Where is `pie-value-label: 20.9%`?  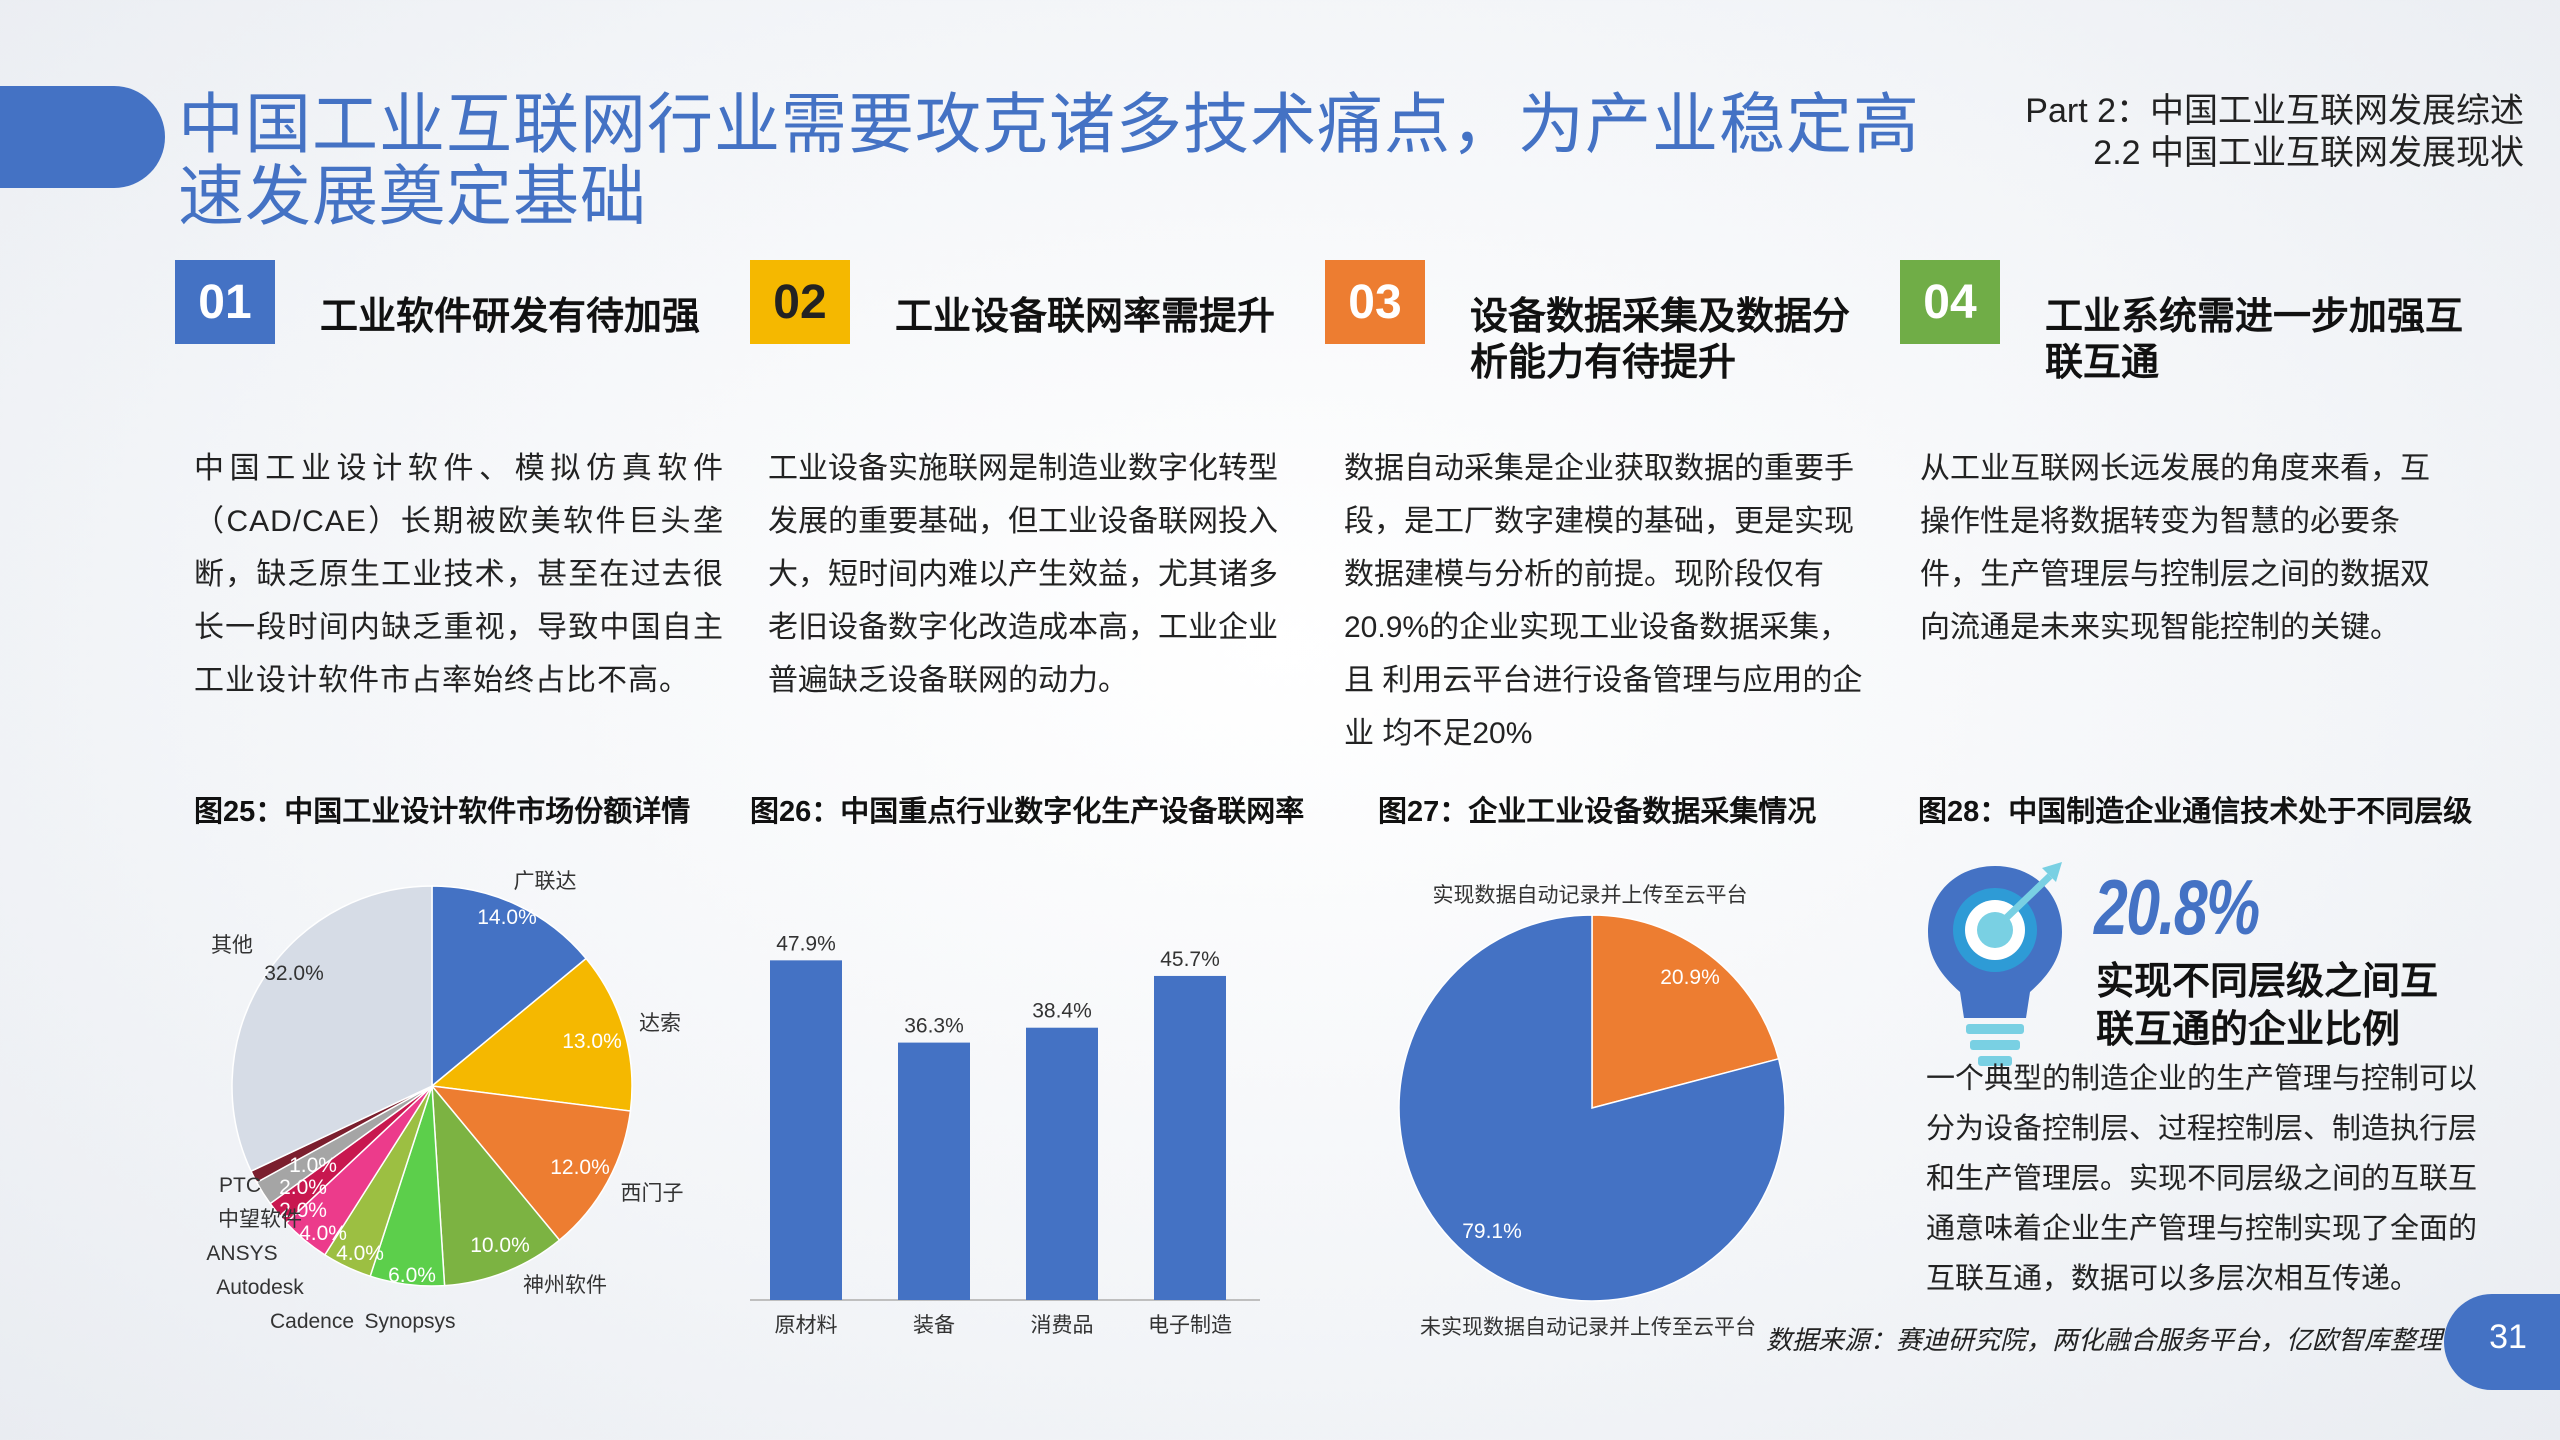 pie-value-label: 20.9% is located at coordinates (1690, 977).